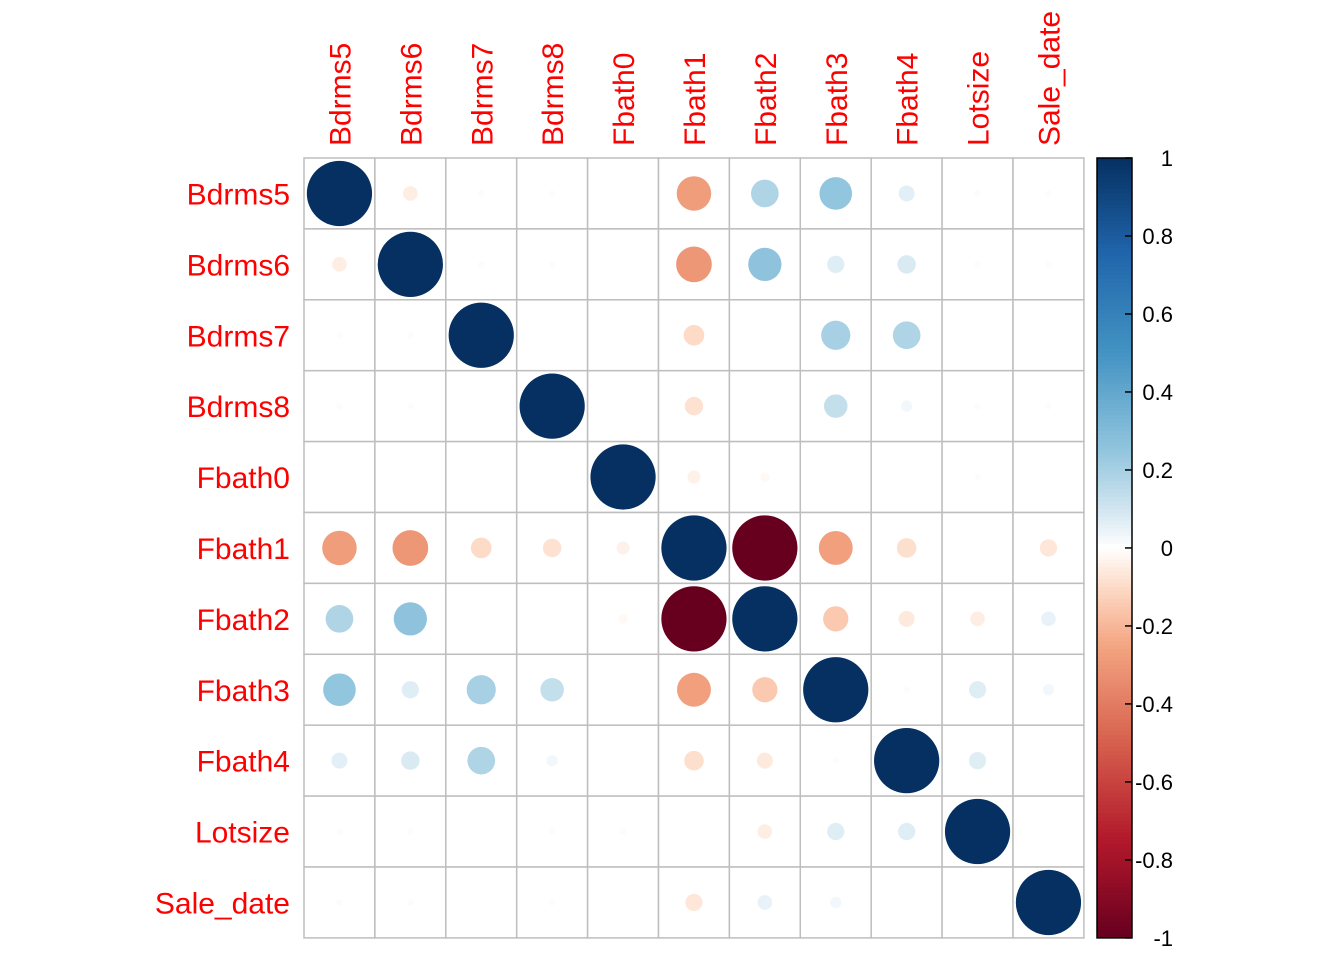 This screenshot has height=960, width=1344. Describe the element at coordinates (481, 548) in the screenshot. I see `correlation-circle-fbath1-bdrms7` at that location.